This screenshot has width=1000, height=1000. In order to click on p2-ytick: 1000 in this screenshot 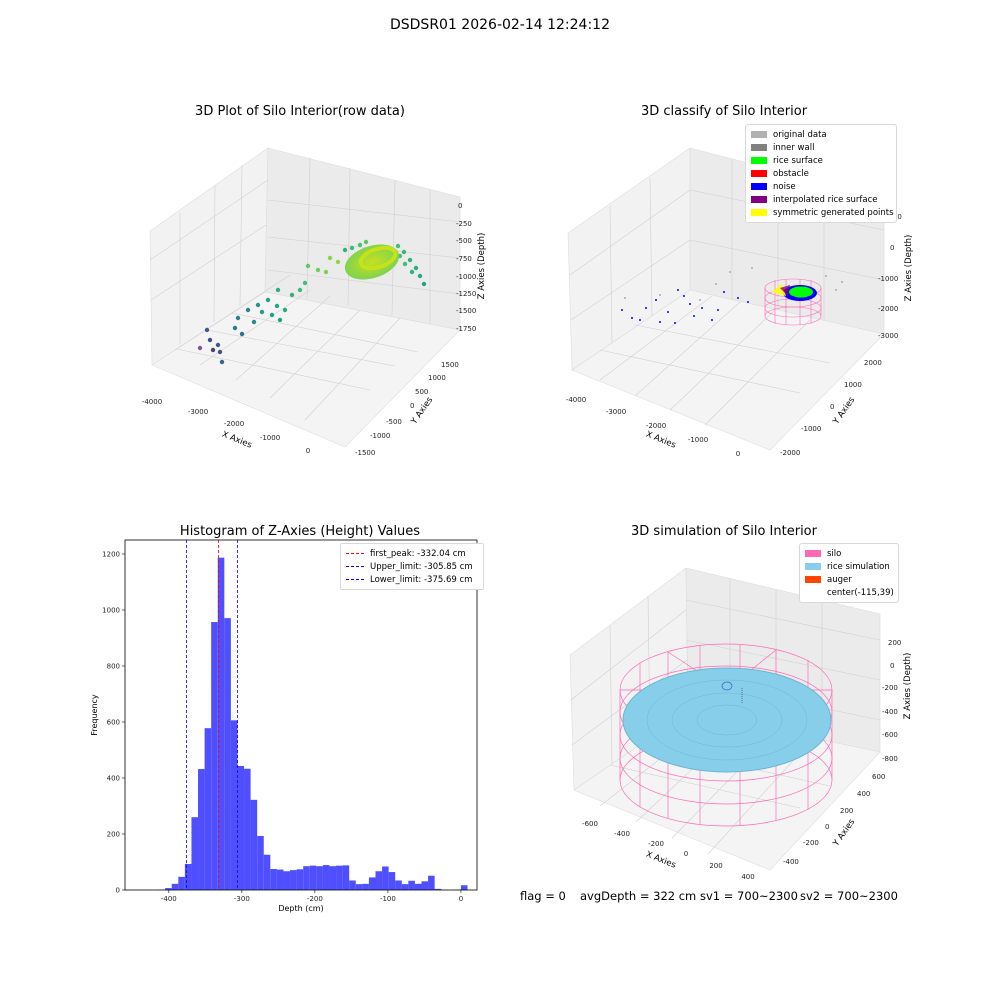, I will do `click(853, 385)`.